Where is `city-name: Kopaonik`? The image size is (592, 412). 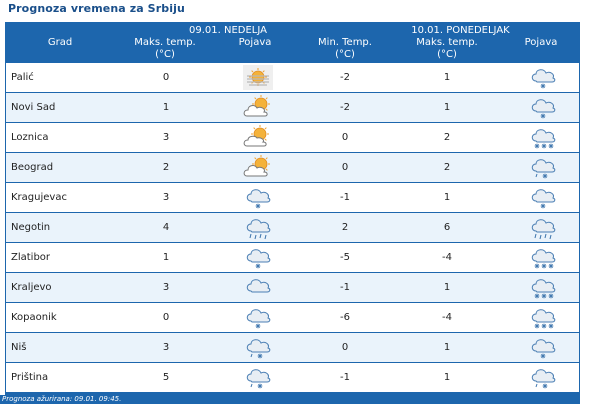
city-name: Kopaonik is located at coordinates (34, 317).